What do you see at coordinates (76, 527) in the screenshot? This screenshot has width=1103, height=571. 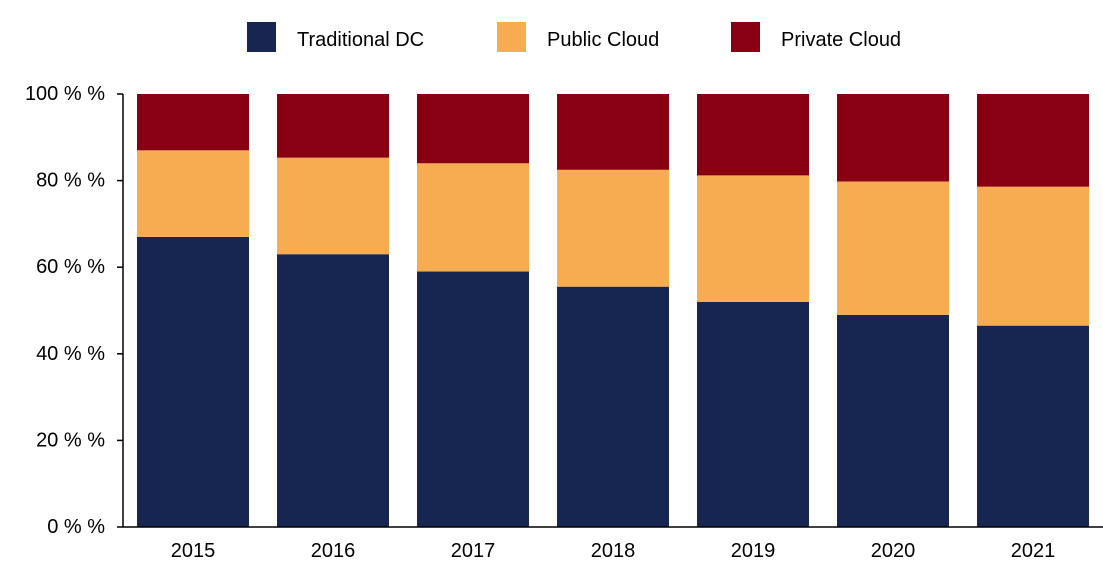 I see `y-tick-label: 0 % %` at bounding box center [76, 527].